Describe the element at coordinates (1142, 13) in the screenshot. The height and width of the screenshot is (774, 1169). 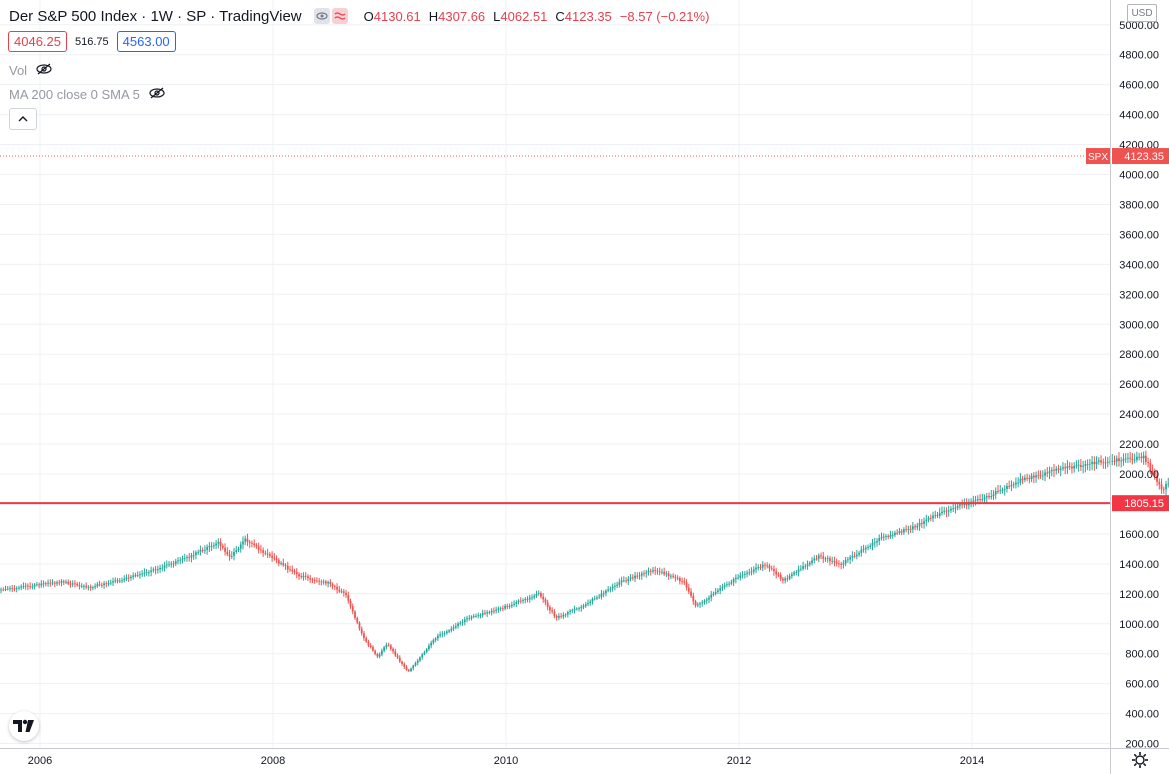
I see `currency-selector: USD` at that location.